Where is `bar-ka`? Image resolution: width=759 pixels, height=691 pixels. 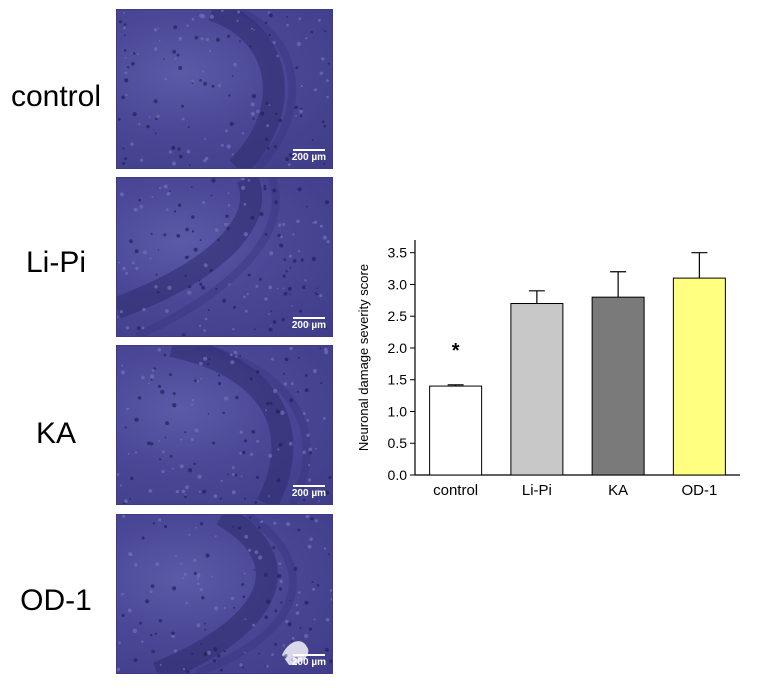
bar-ka is located at coordinates (618, 386).